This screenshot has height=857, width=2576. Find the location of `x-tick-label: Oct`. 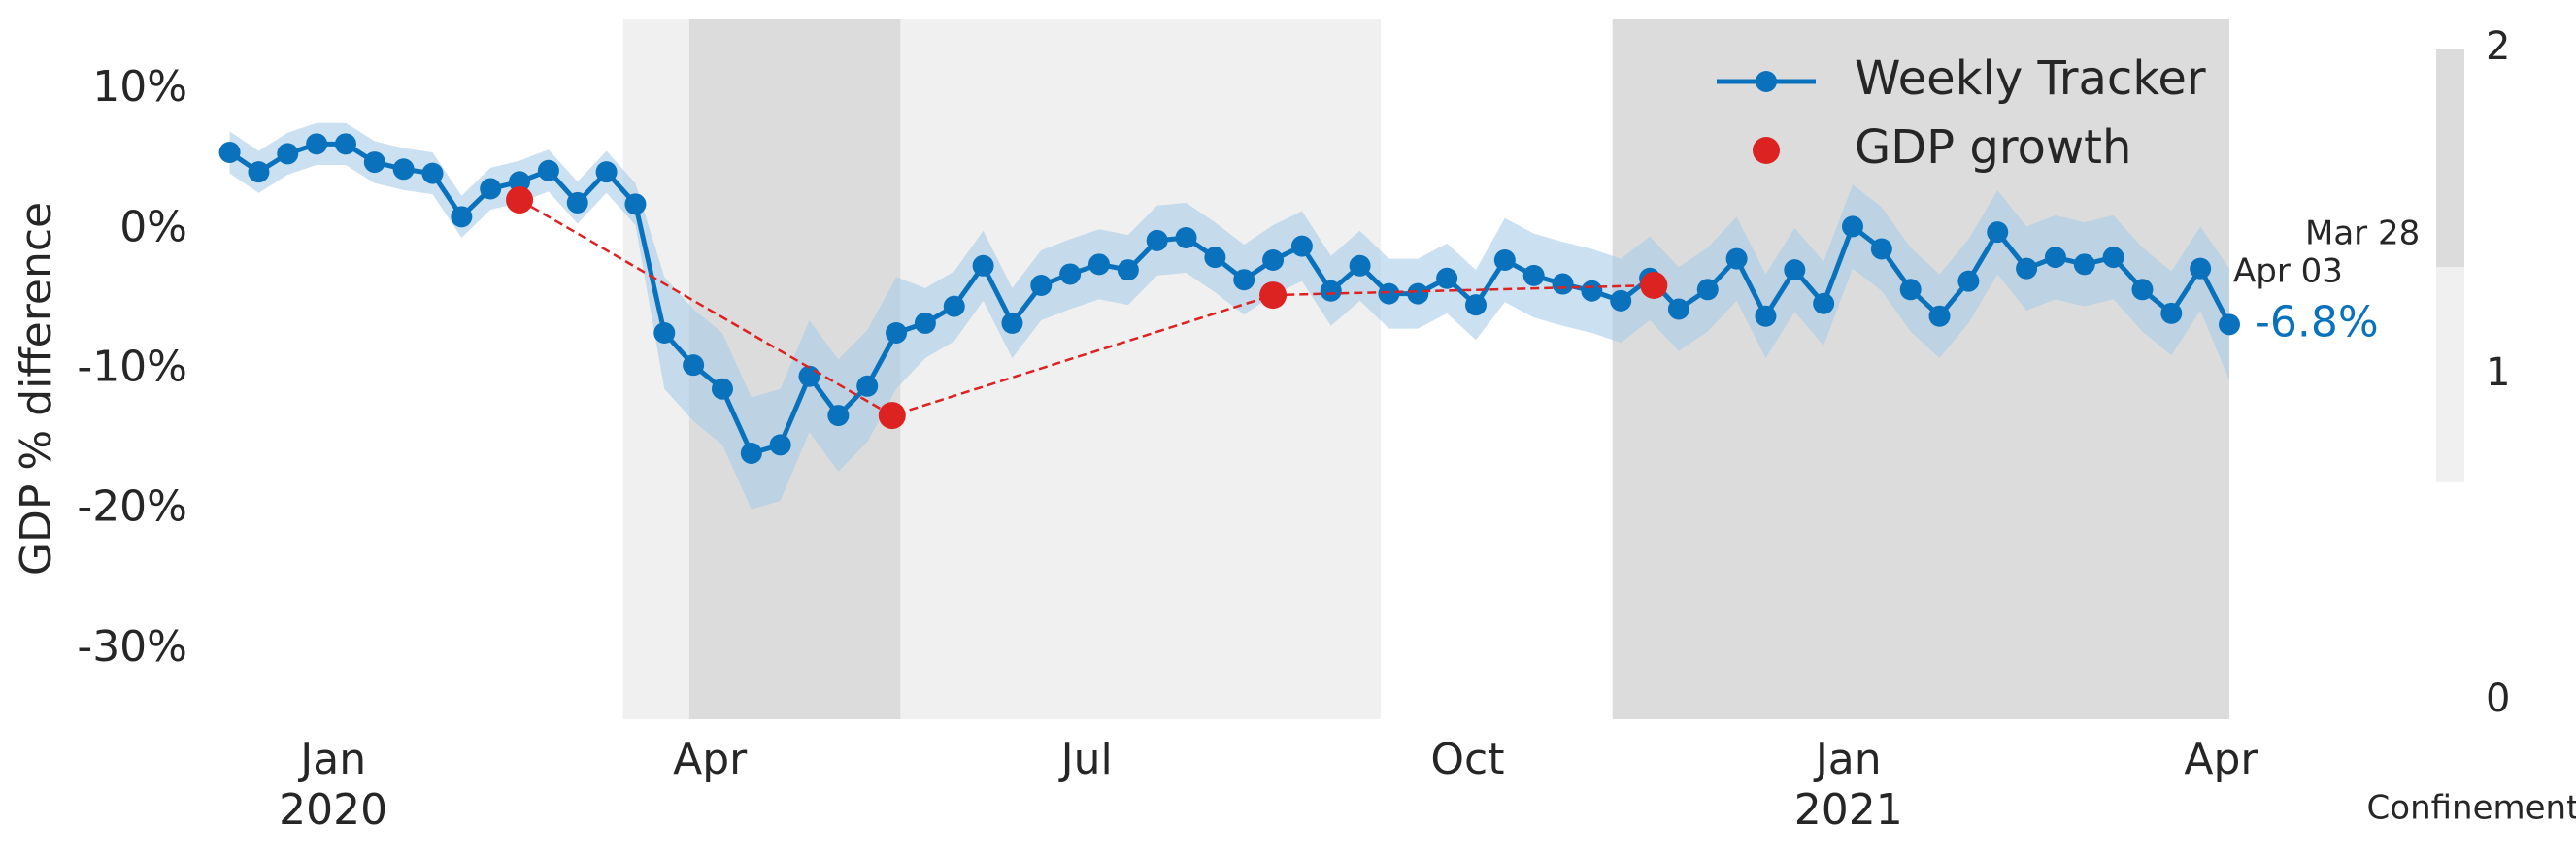

x-tick-label: Oct is located at coordinates (1467, 759).